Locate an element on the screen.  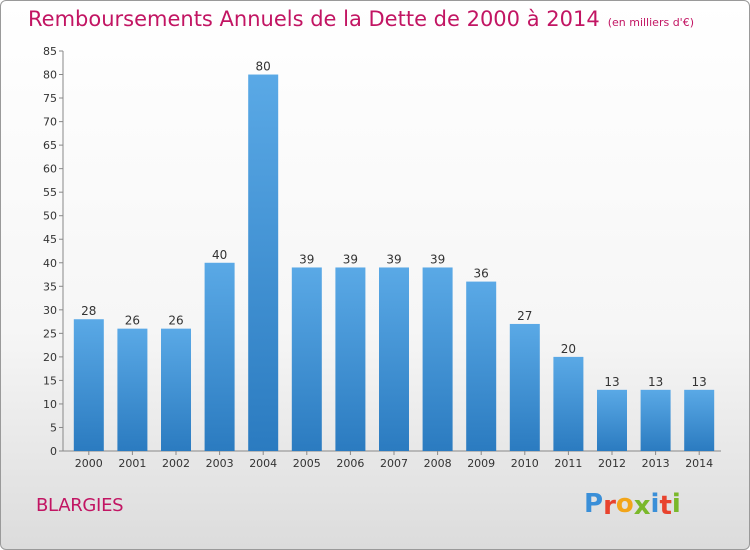
x-tick-label-2003: 2003 is located at coordinates (220, 463).